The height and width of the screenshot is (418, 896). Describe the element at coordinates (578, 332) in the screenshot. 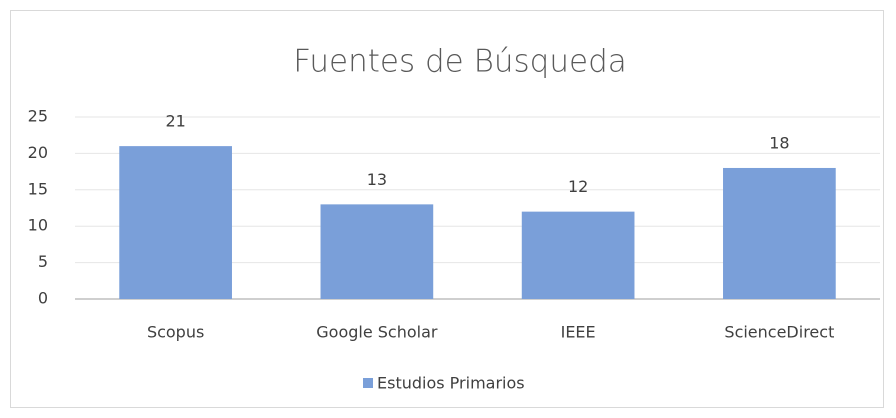

I see `x-tick-label: IEEE` at that location.